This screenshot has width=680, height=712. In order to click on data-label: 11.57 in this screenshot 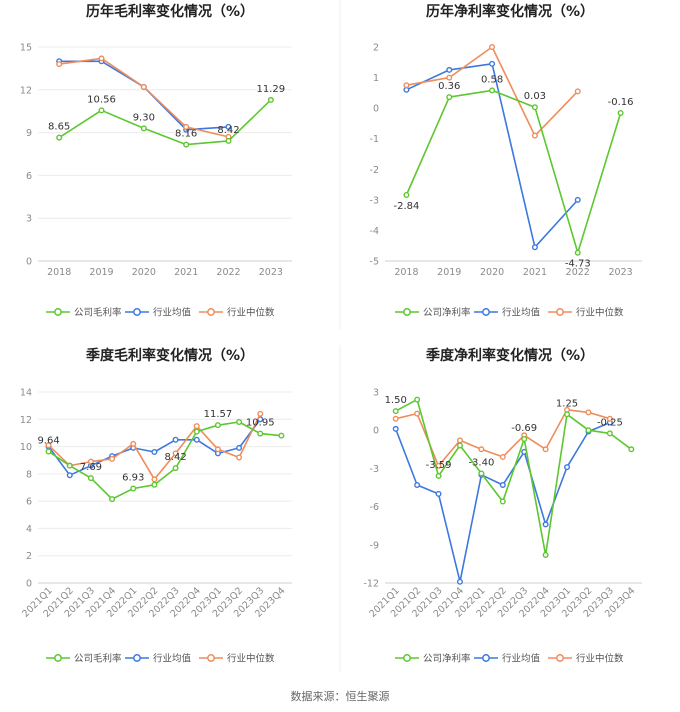, I will do `click(218, 414)`.